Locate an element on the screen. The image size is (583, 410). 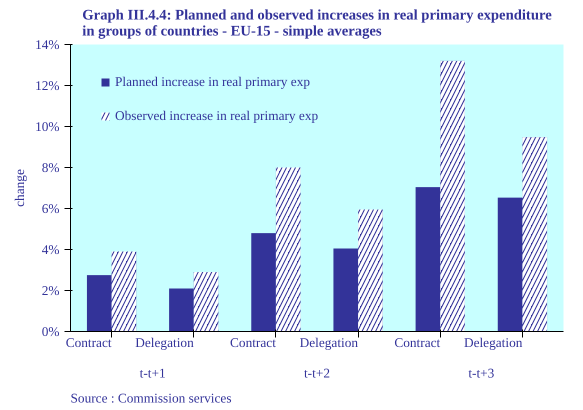
y-tick-label: 6% is located at coordinates (51, 208).